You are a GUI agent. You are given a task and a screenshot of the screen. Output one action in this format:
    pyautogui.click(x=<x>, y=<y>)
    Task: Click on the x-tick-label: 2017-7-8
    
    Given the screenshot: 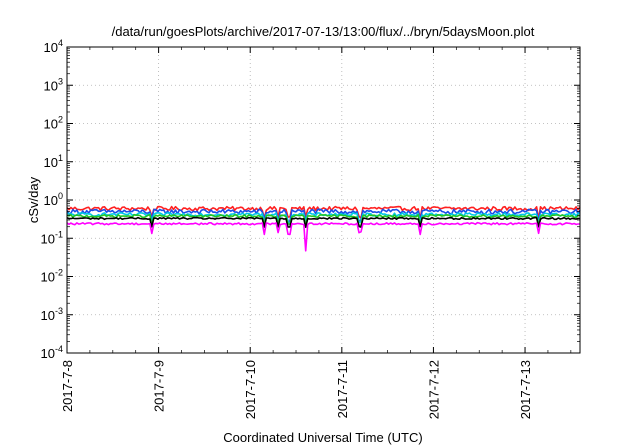 What is the action you would take?
    pyautogui.click(x=67, y=386)
    